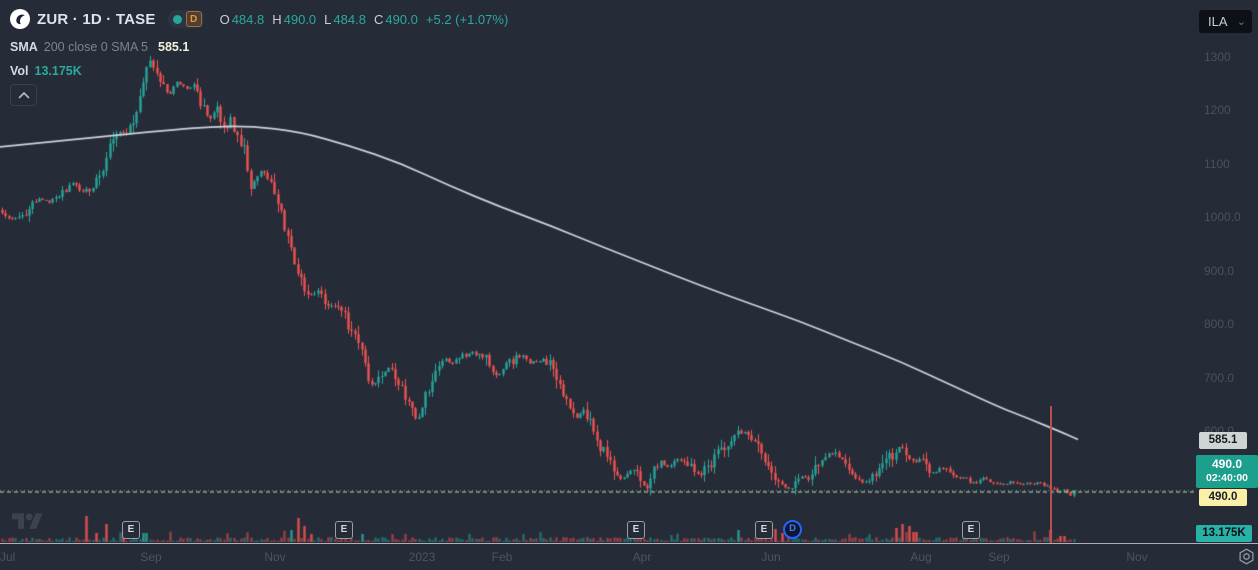  I want to click on symbol-logo-icon, so click(20, 19).